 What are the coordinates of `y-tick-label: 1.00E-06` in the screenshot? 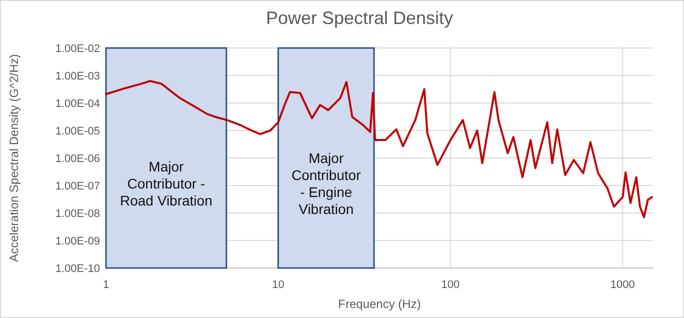 It's located at (77, 158).